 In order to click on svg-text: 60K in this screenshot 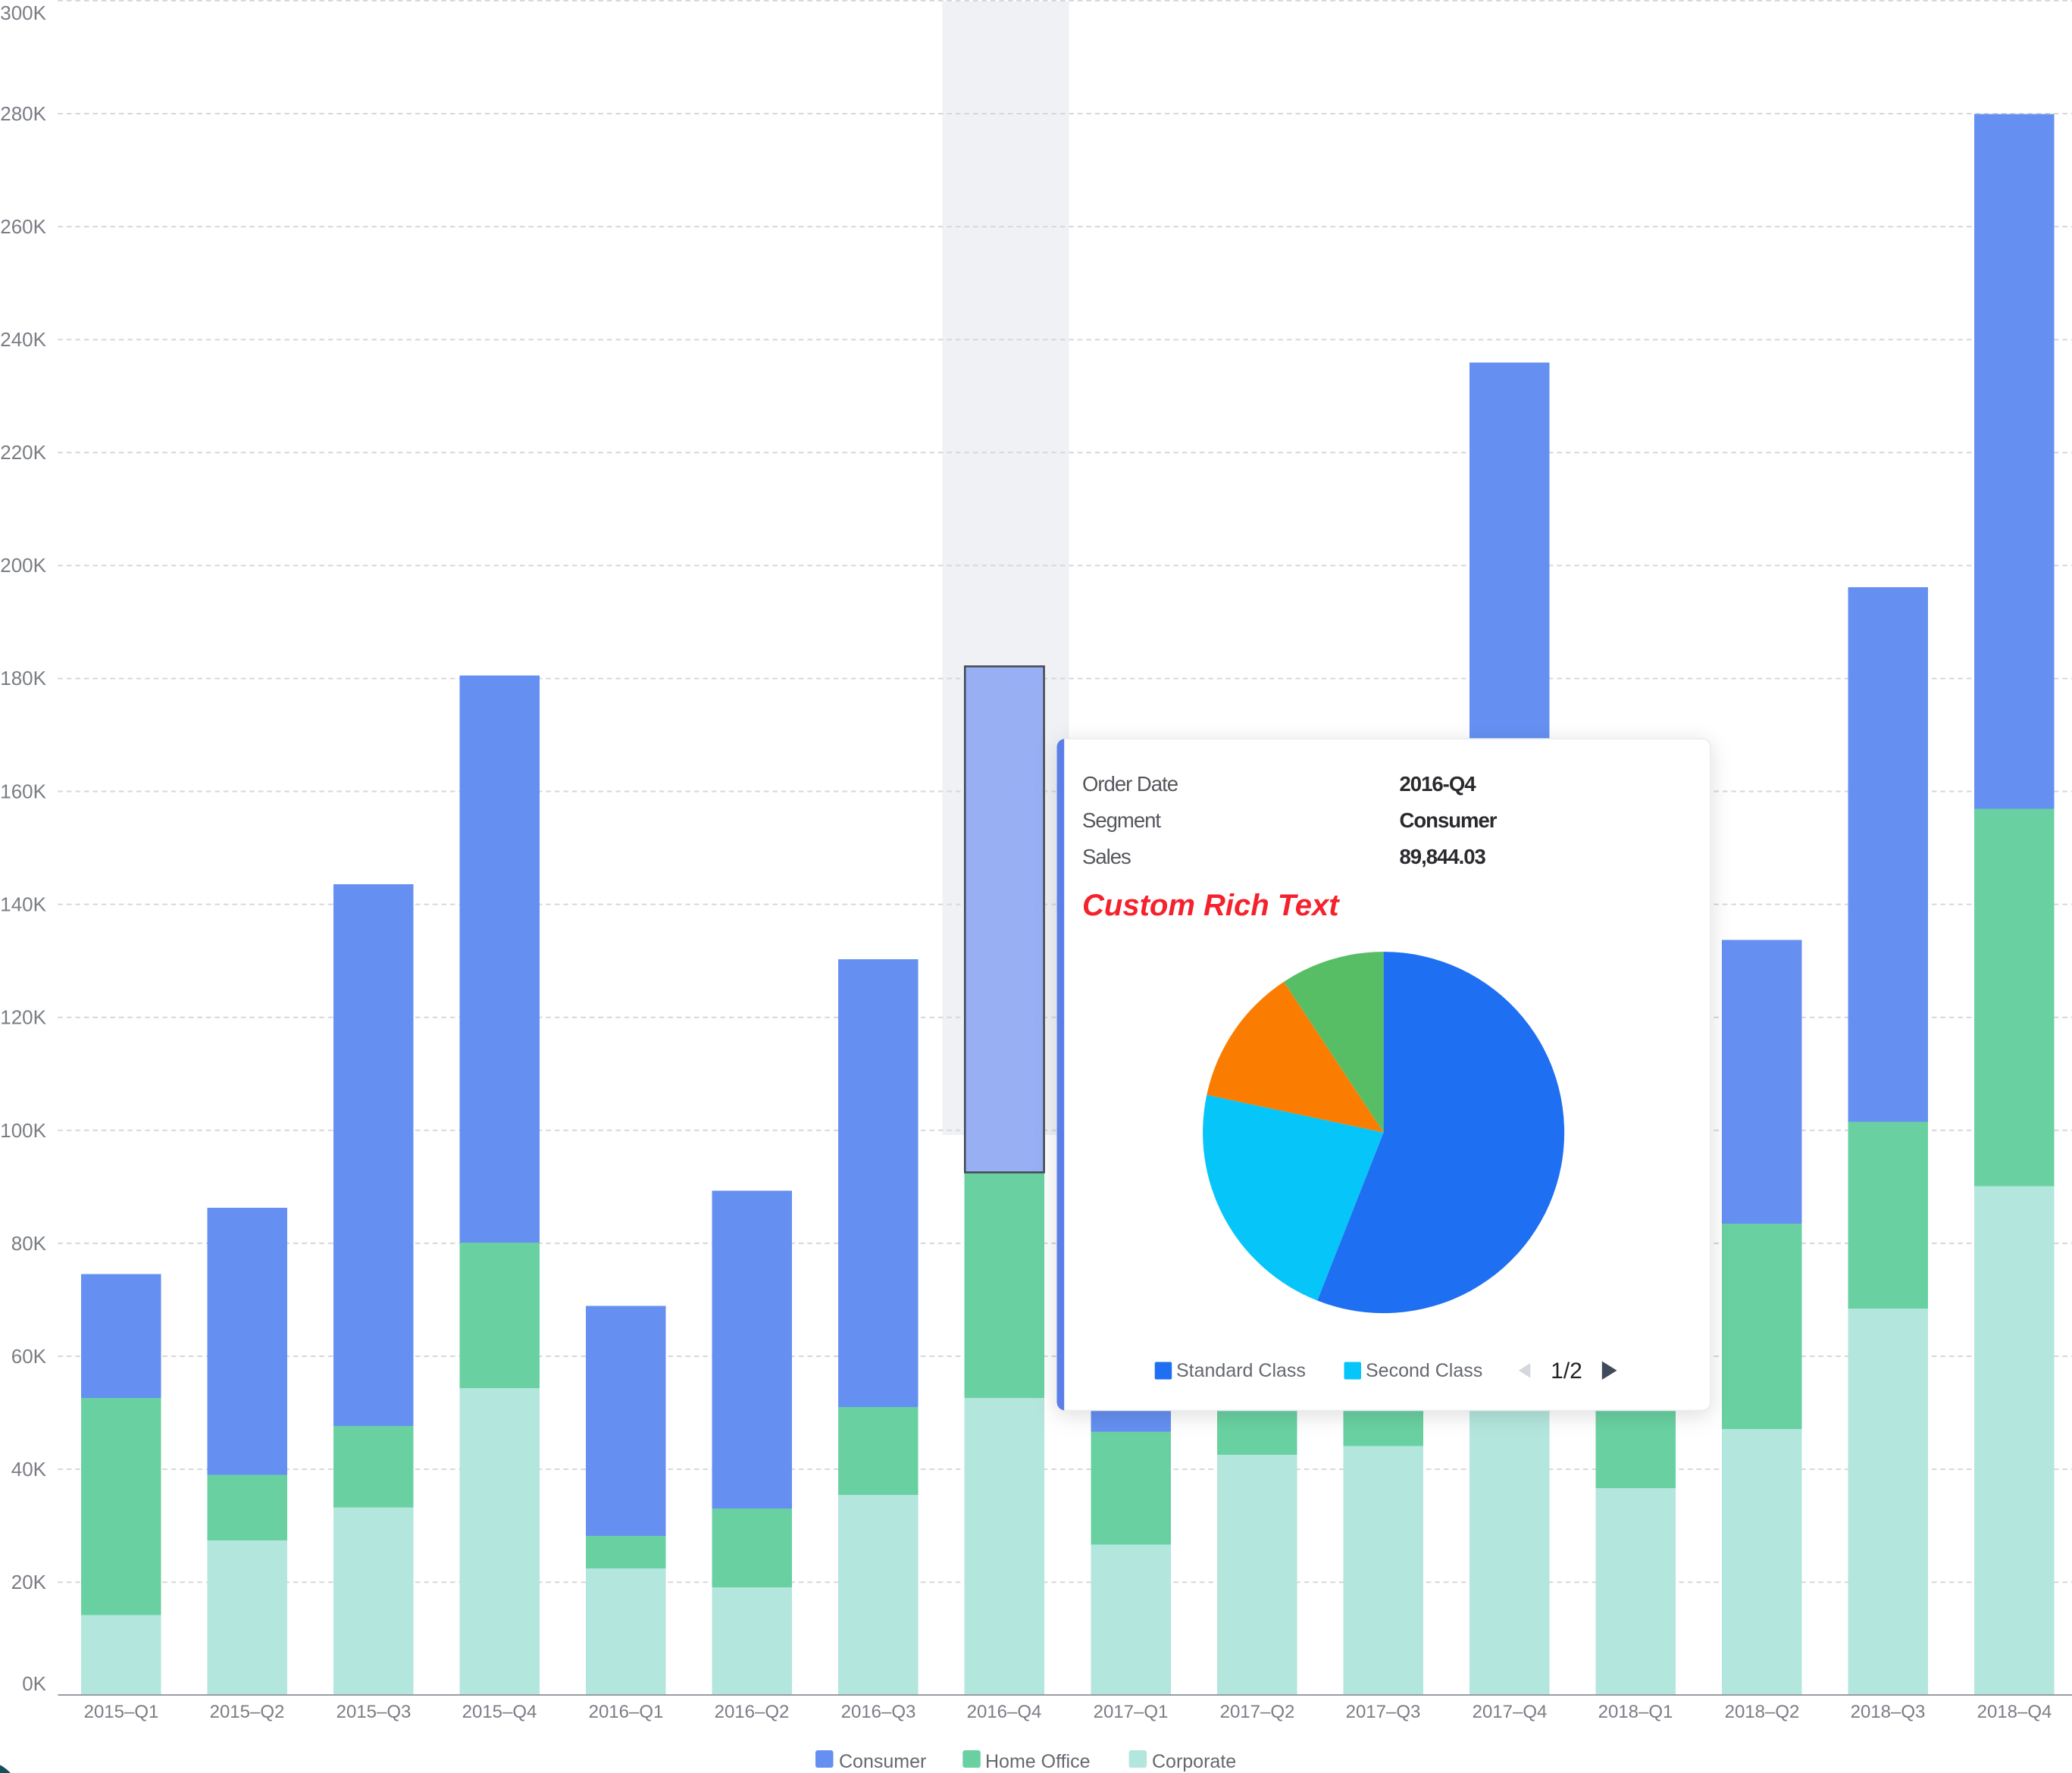, I will do `click(29, 1356)`.